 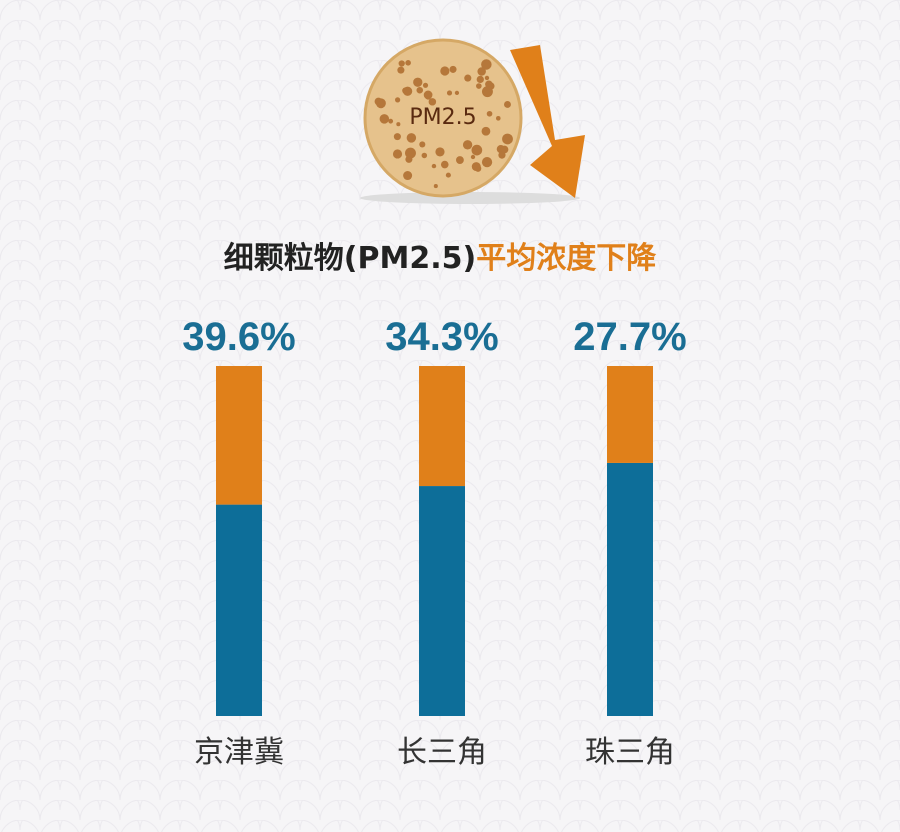 I want to click on x-tick-label: 长三角, so click(x=442, y=752).